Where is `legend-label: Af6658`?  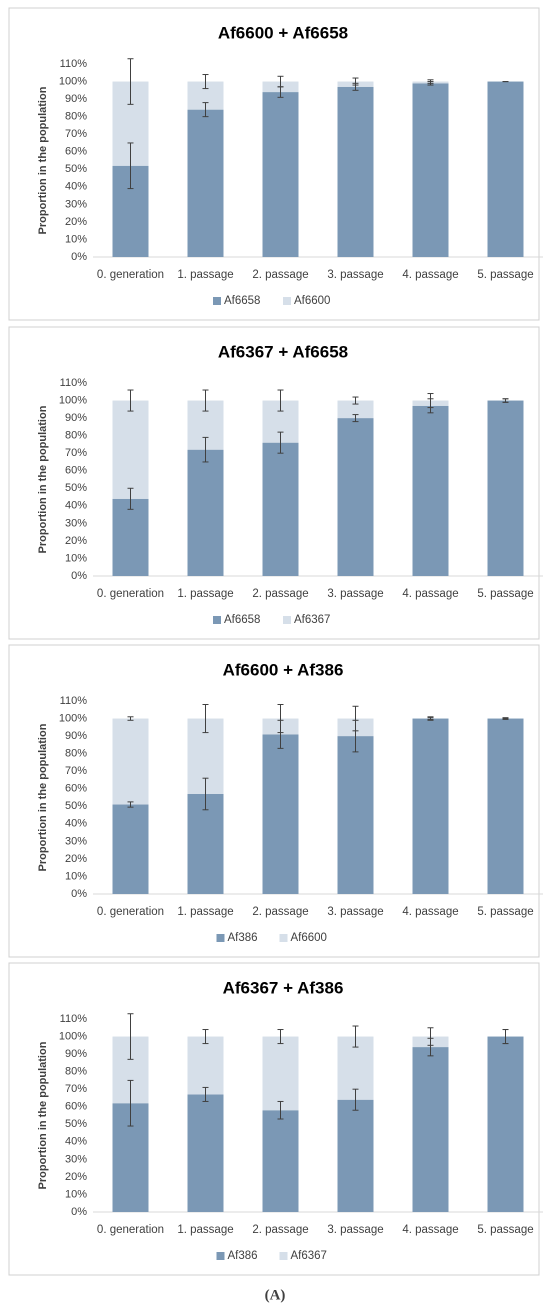
legend-label: Af6658 is located at coordinates (242, 301).